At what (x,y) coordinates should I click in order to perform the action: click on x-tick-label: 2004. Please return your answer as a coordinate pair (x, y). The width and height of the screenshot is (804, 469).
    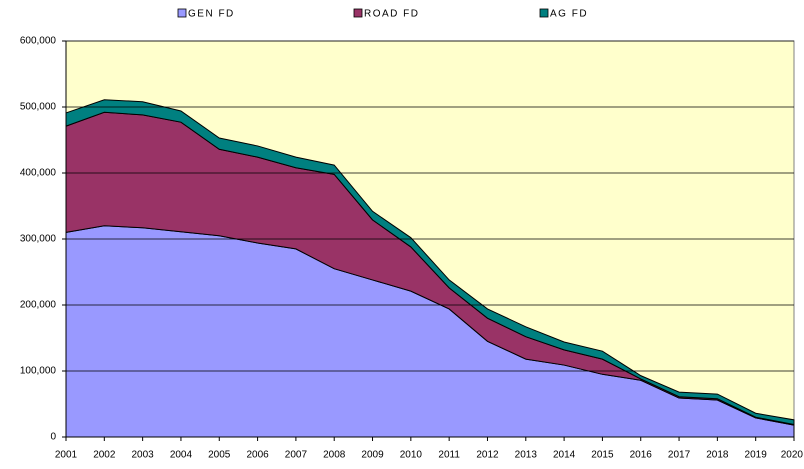
    Looking at the image, I should click on (181, 455).